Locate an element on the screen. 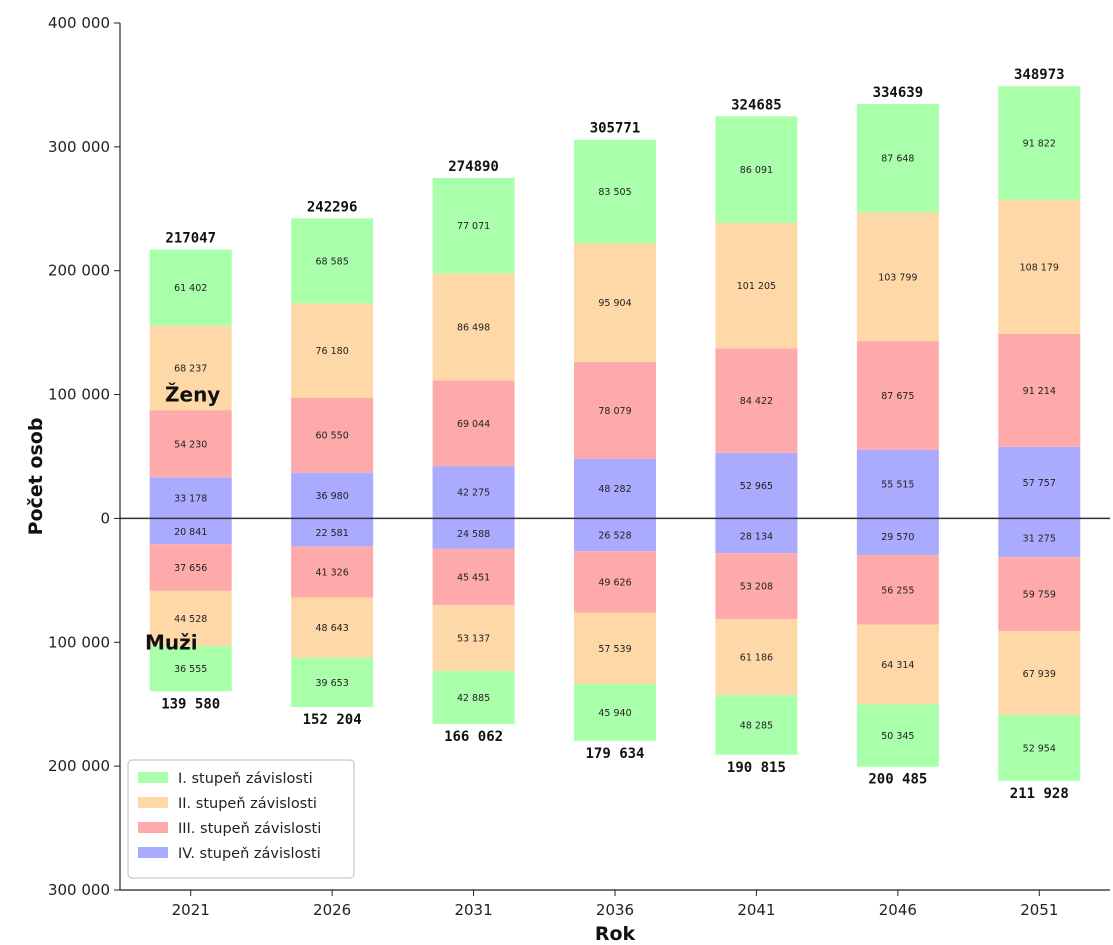 The width and height of the screenshot is (1113, 945). bar-up-3-2026 is located at coordinates (332, 261).